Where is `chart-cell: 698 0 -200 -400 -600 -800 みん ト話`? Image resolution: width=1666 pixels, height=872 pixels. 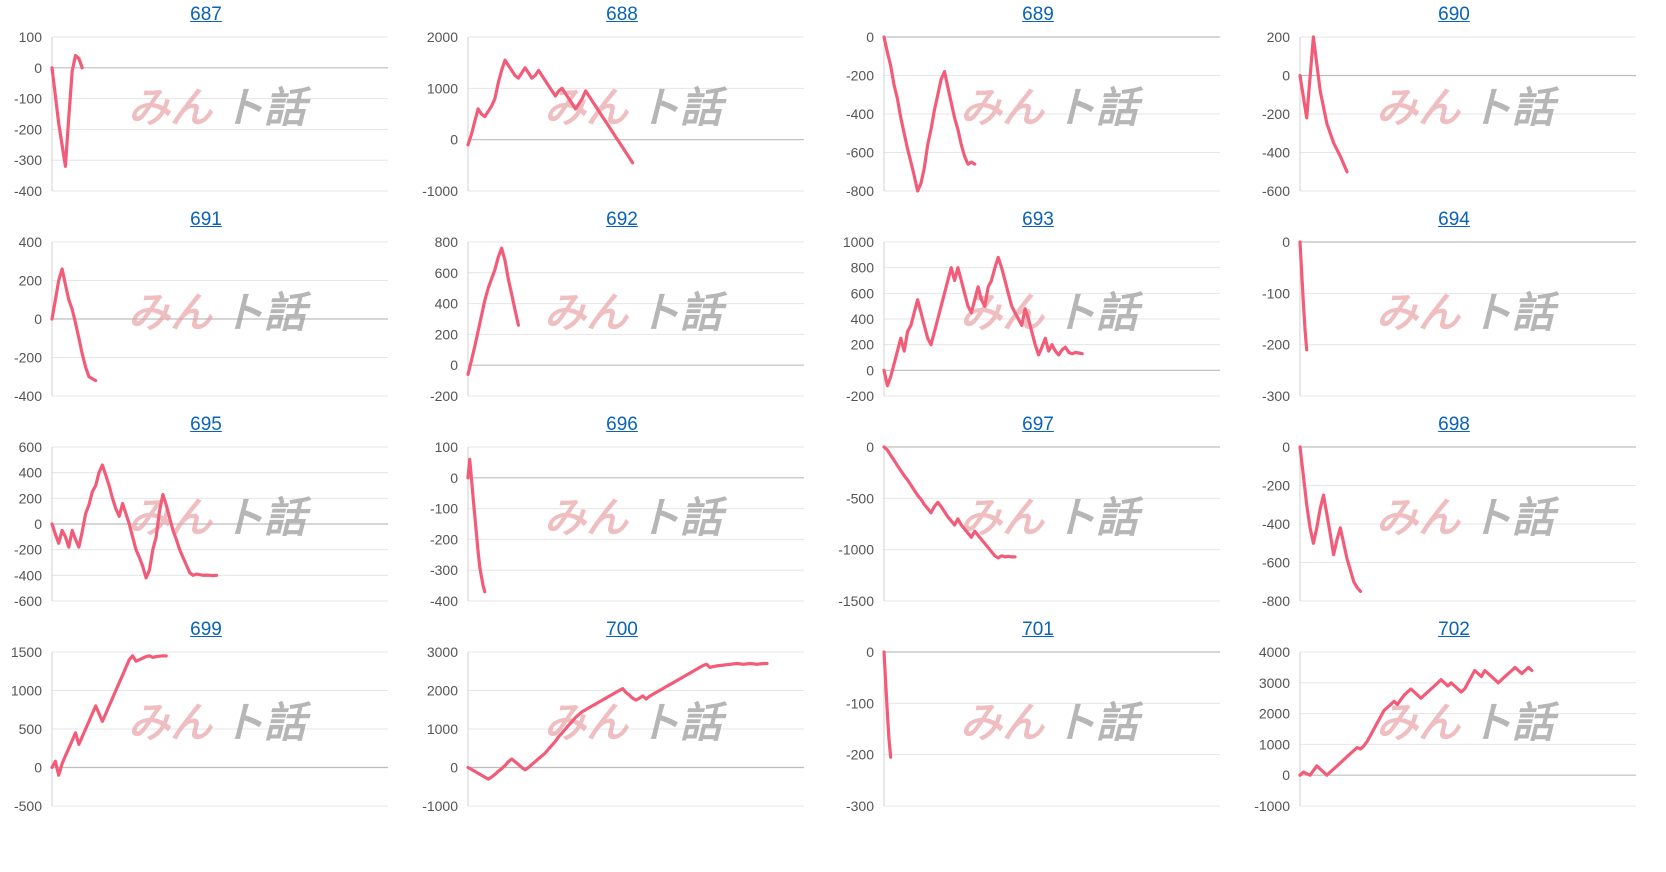 chart-cell: 698 0 -200 -400 -600 -800 みん ト話 is located at coordinates (1454, 519).